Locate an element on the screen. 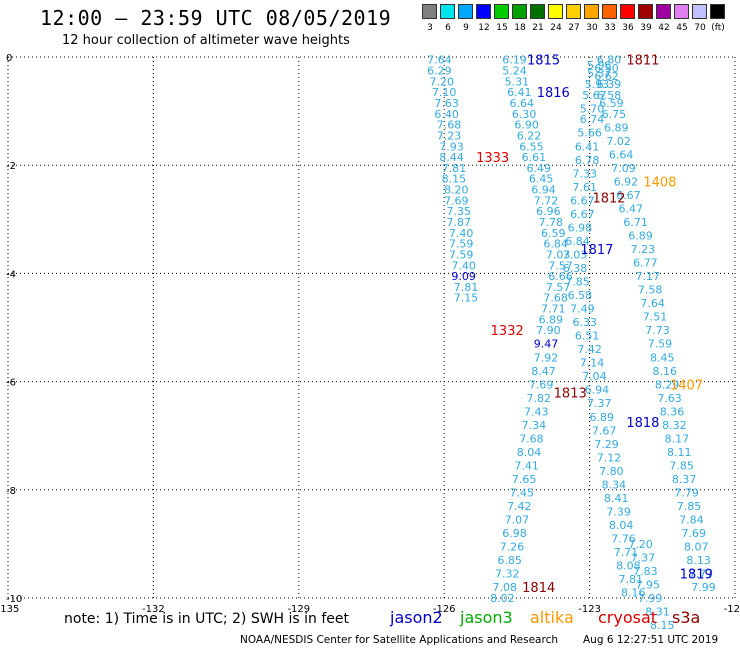 The image size is (740, 650). wave-height-value: 7.87 is located at coordinates (458, 222).